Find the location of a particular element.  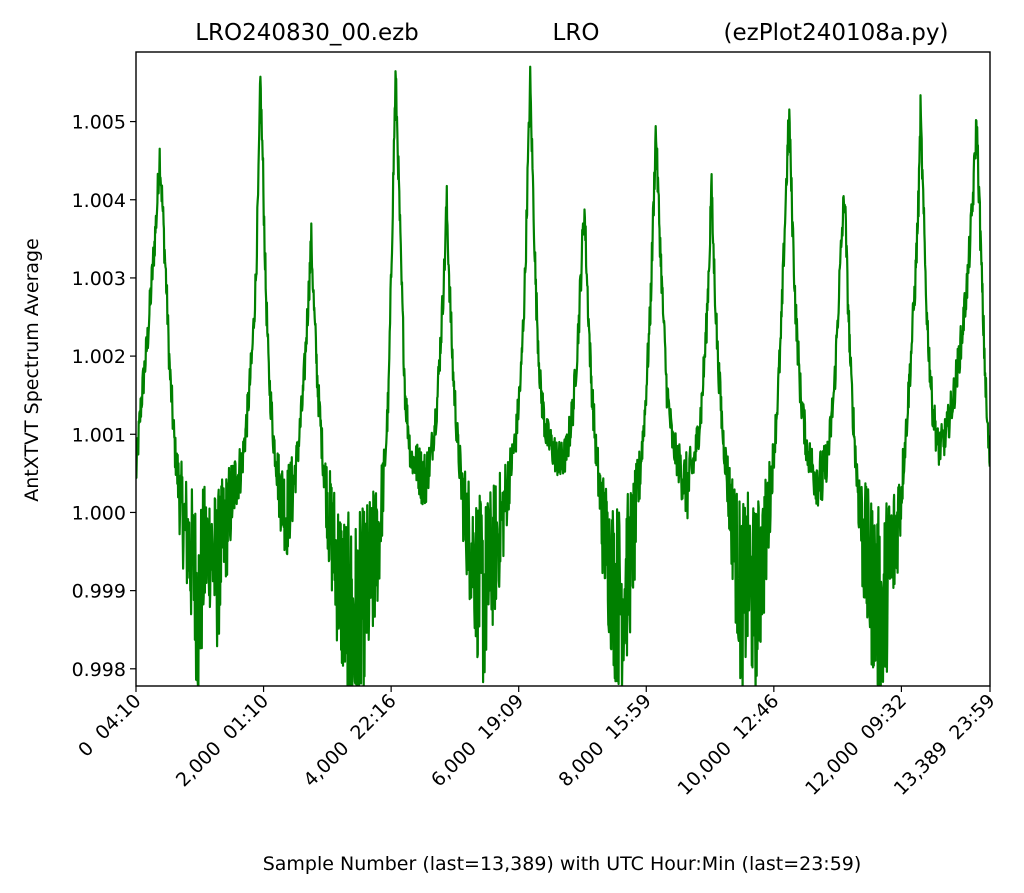

y-tick-label: 1.001 is located at coordinates (99, 435).